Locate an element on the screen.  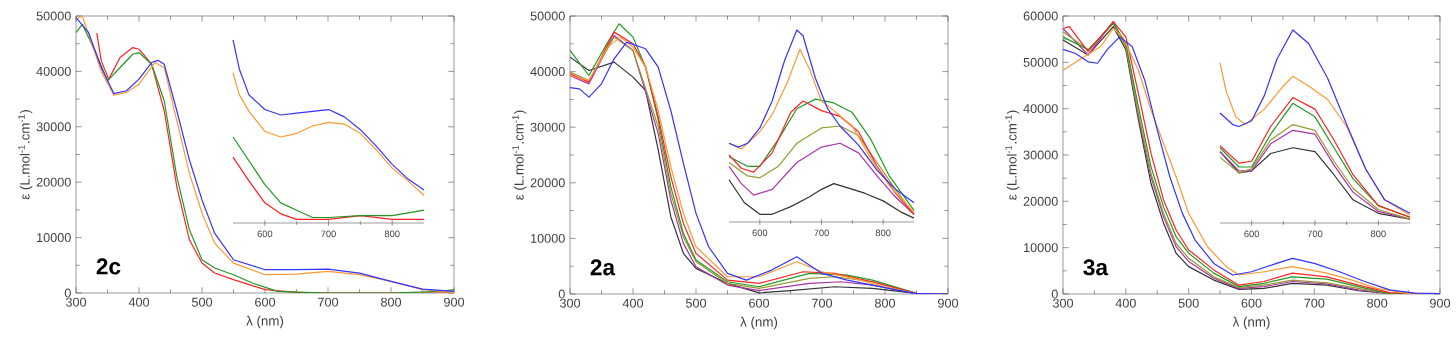
y-tick-label: 60000 is located at coordinates (1040, 16).